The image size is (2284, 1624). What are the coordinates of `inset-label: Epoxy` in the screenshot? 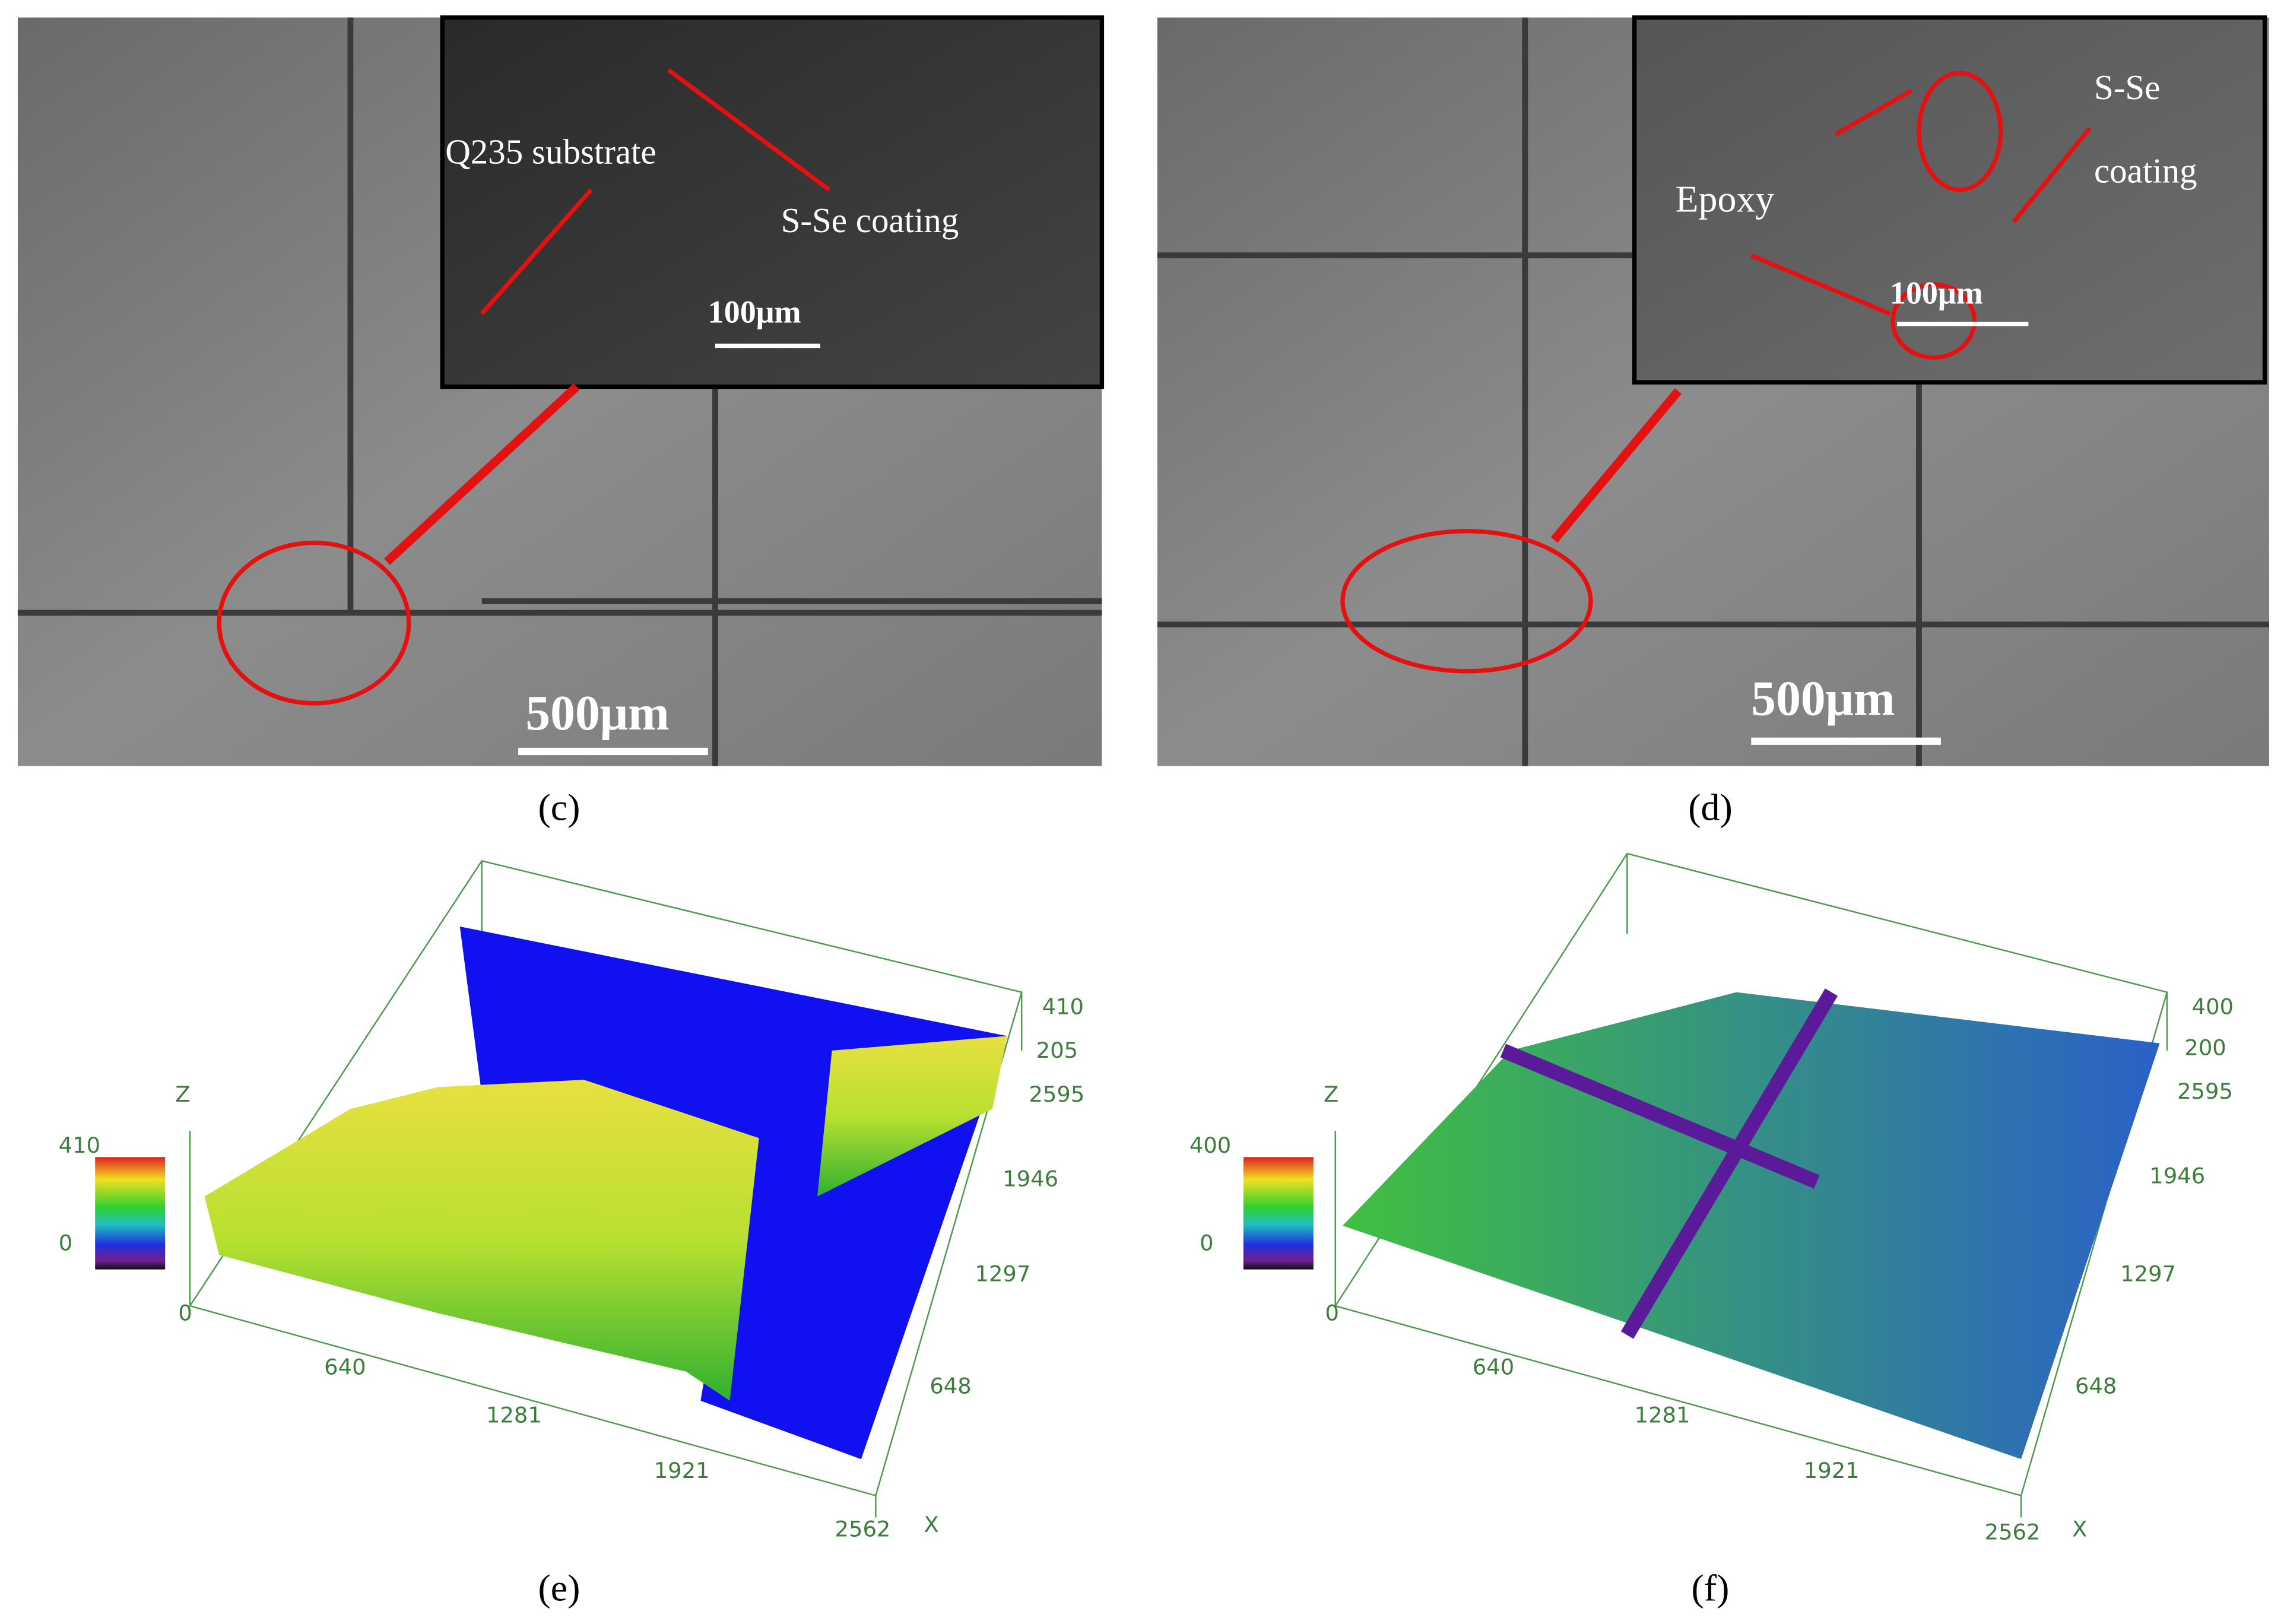 It's located at (1724, 198).